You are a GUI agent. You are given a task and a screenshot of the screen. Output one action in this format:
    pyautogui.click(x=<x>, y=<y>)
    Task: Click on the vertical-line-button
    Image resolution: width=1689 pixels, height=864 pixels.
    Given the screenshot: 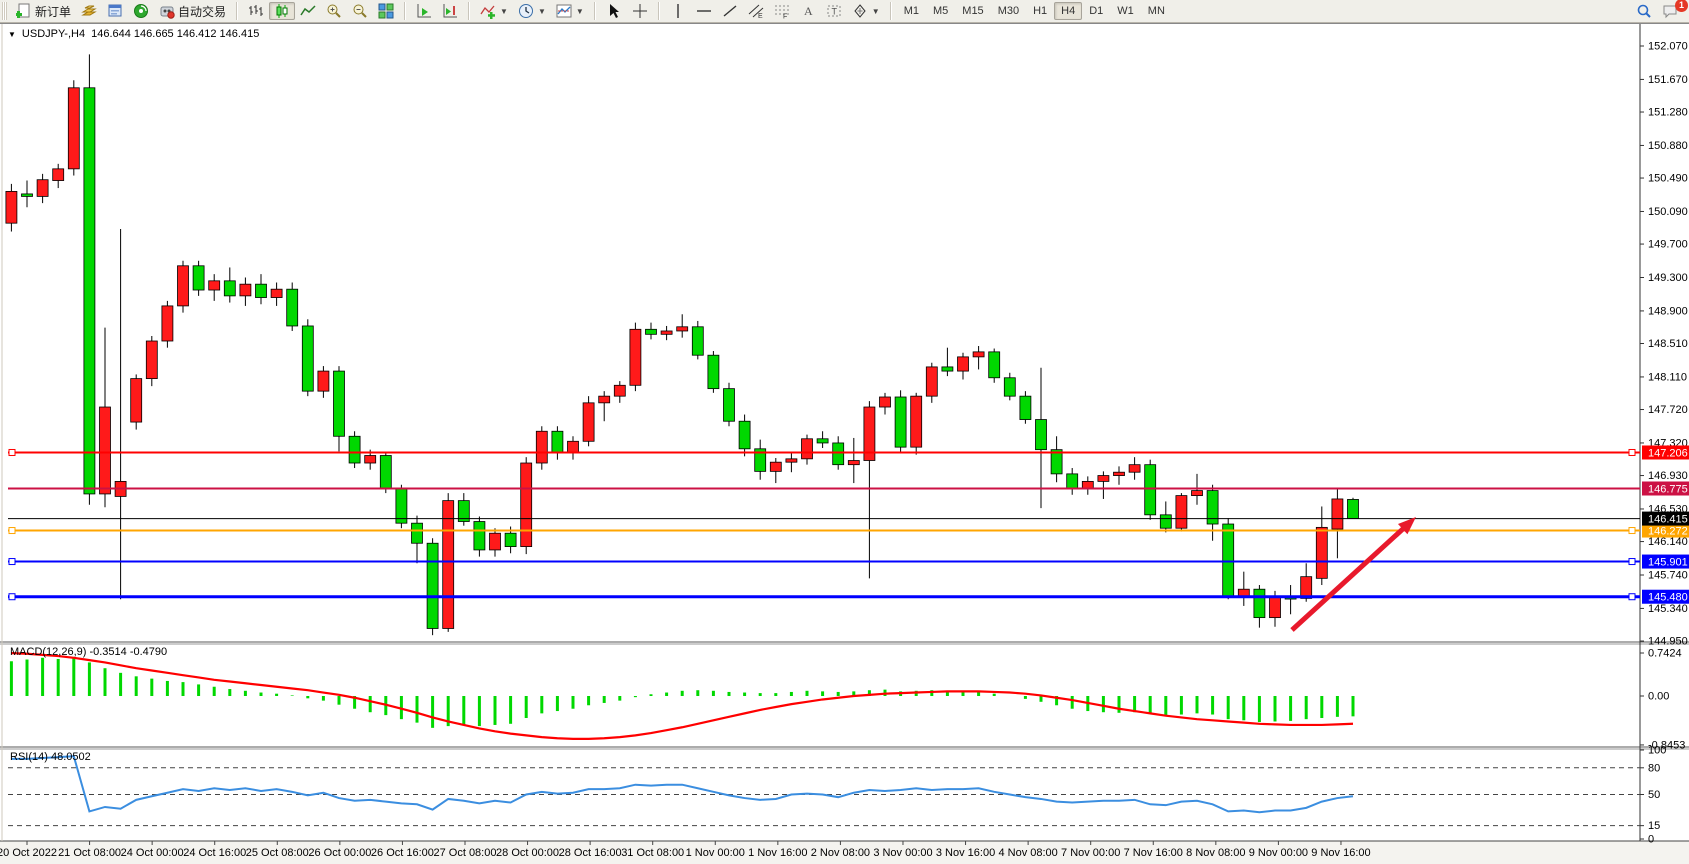 What is the action you would take?
    pyautogui.click(x=678, y=11)
    